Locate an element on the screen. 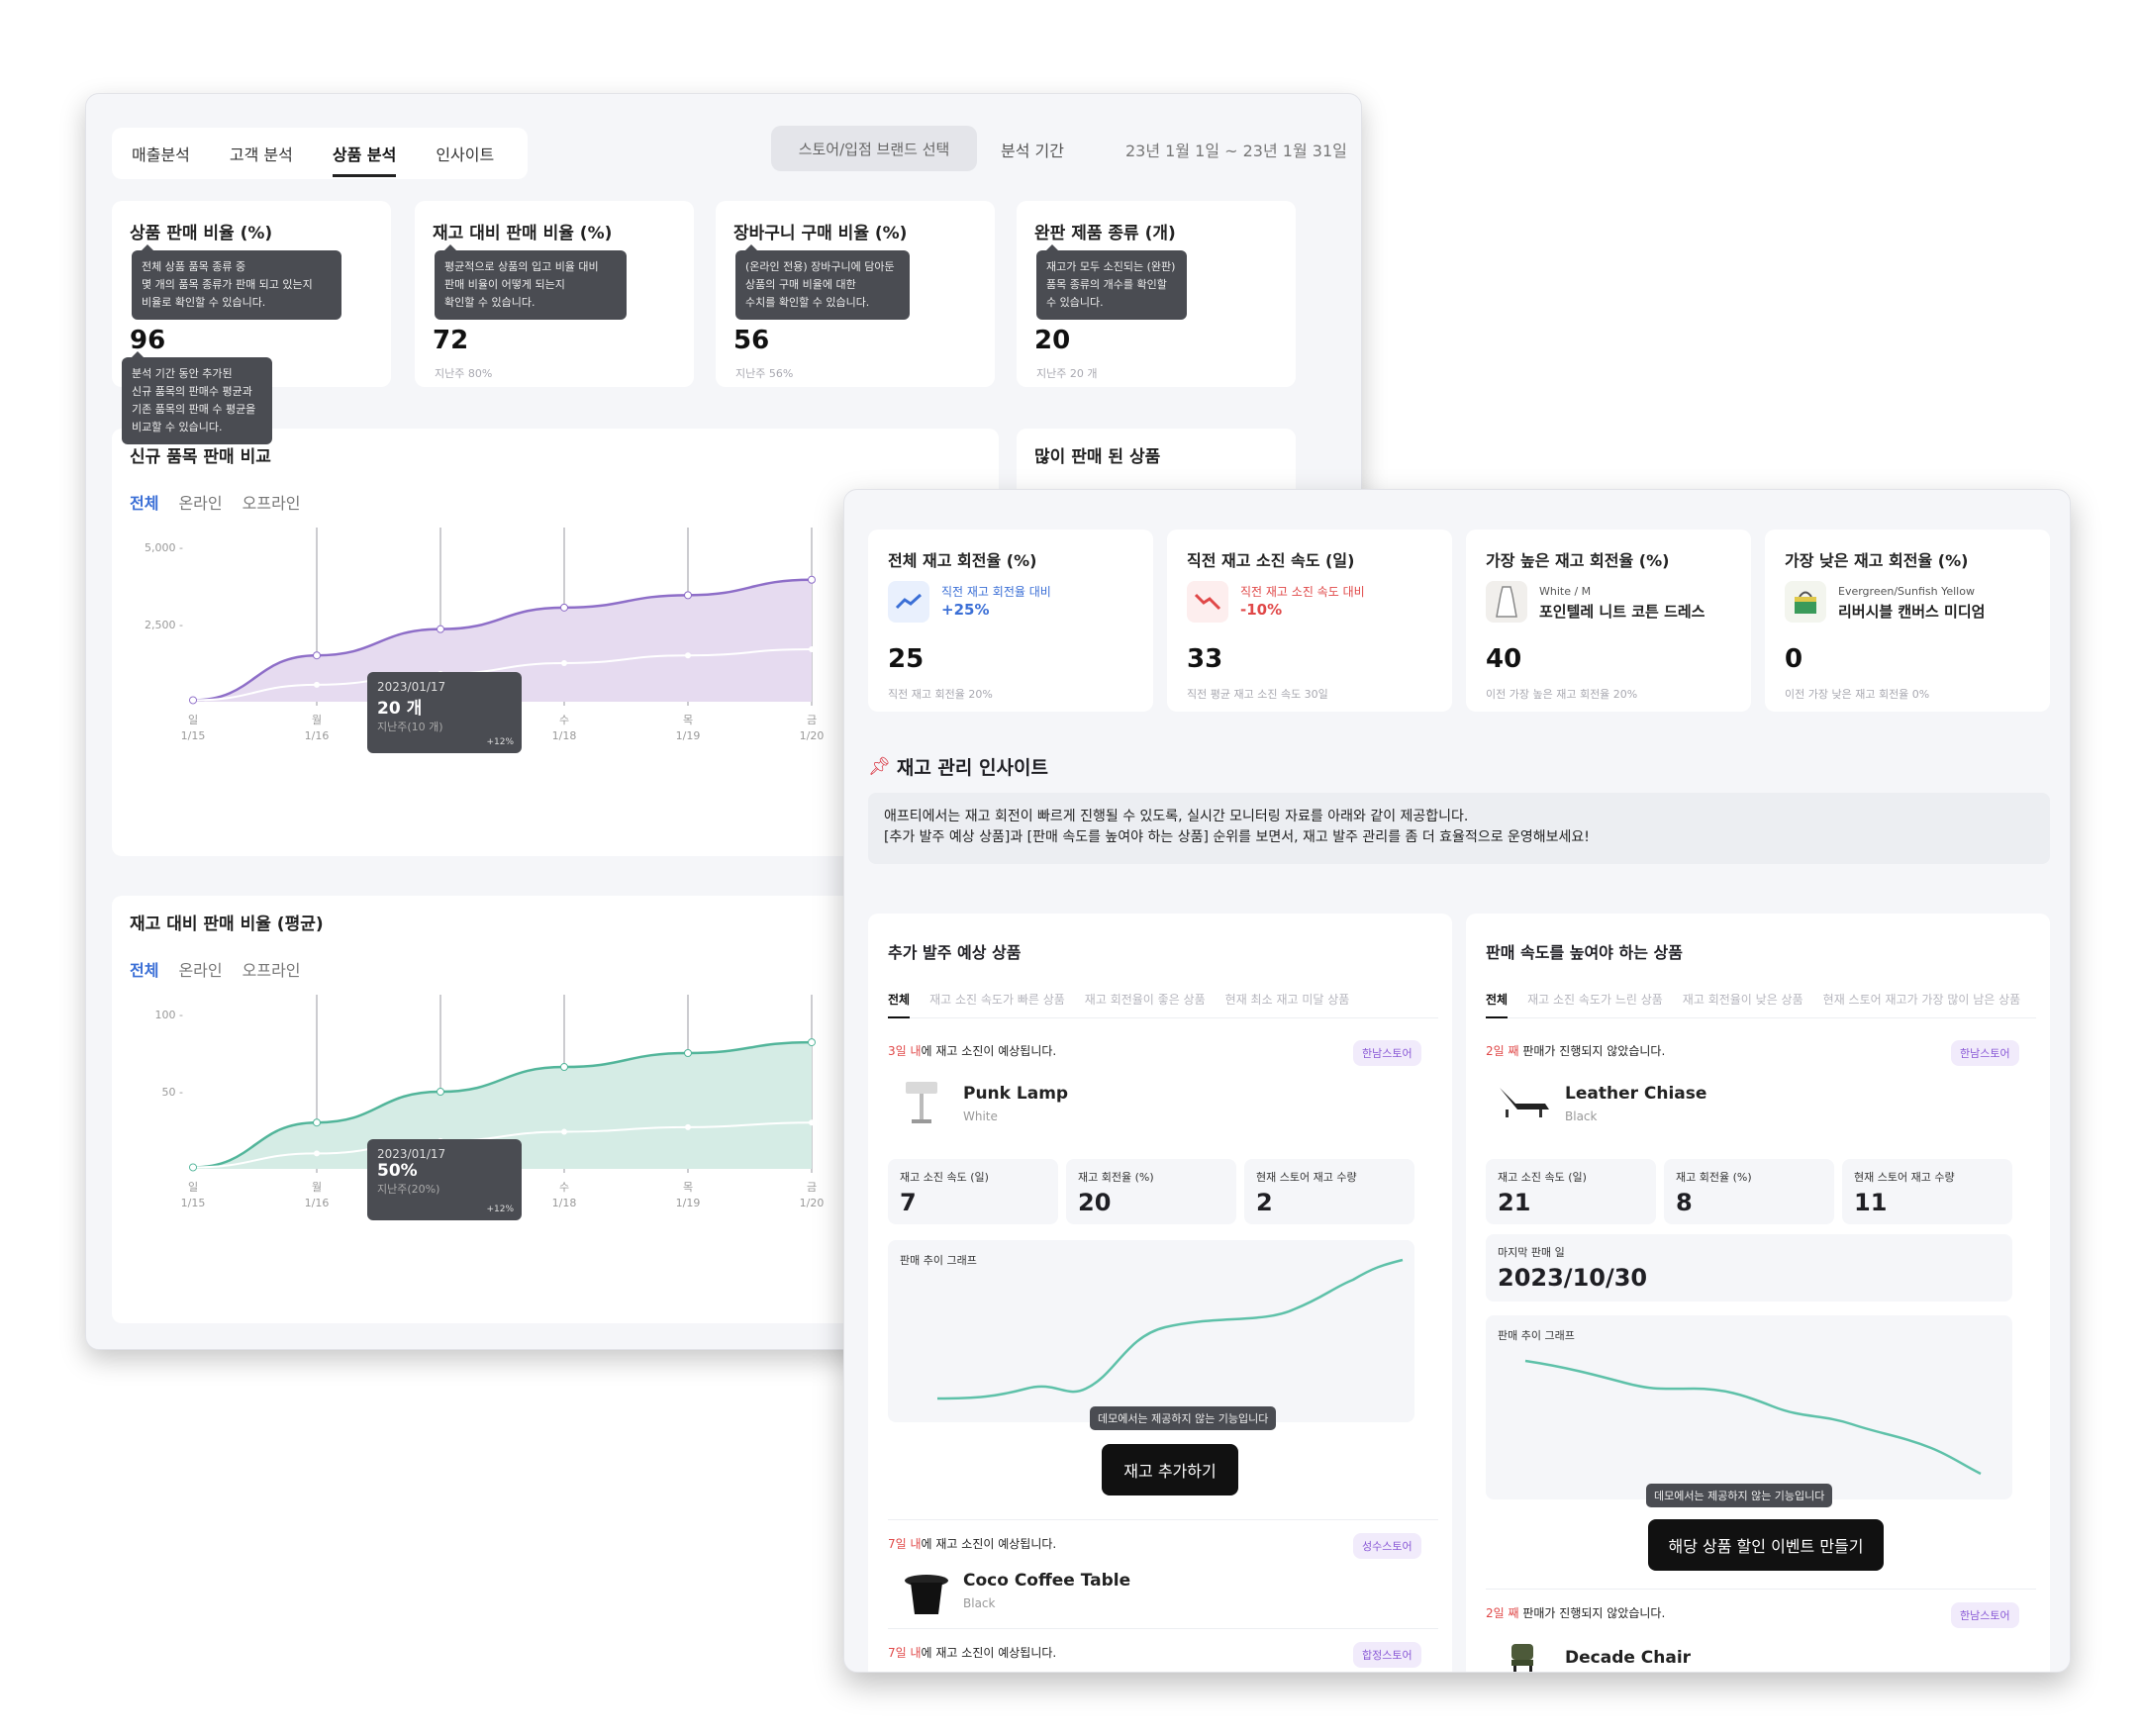 This screenshot has width=2143, height=1736. product-name: Decade Chair is located at coordinates (1629, 1658).